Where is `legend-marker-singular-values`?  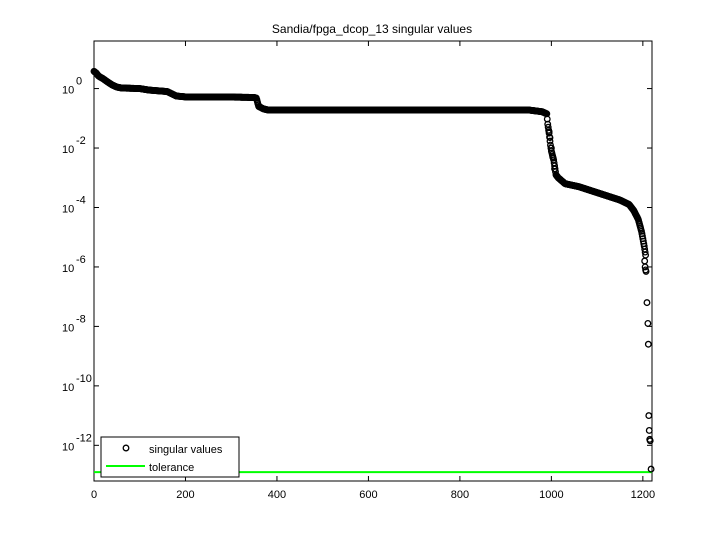
legend-marker-singular-values is located at coordinates (126, 448).